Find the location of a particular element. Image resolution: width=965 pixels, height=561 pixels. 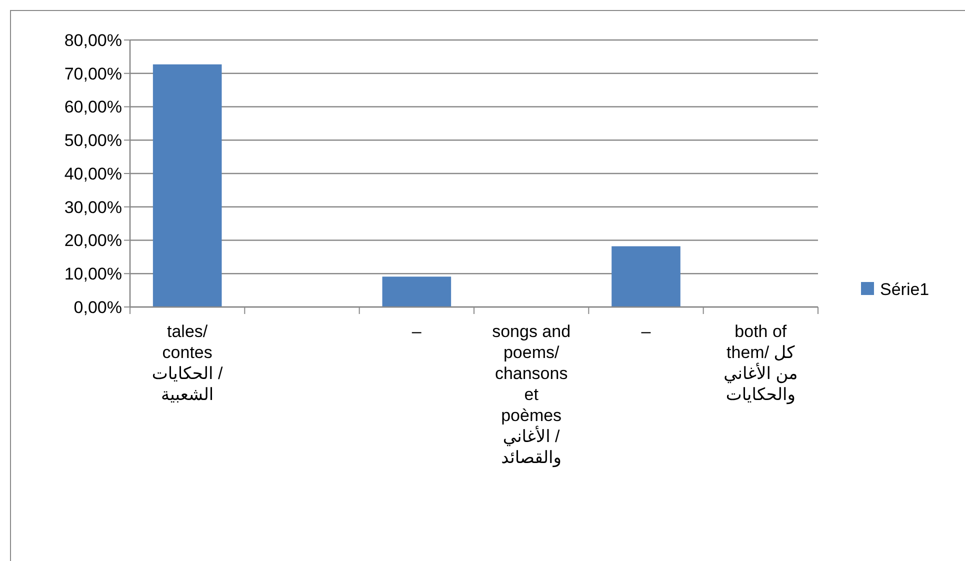

y-tick-label: 20,00% is located at coordinates (93, 240).